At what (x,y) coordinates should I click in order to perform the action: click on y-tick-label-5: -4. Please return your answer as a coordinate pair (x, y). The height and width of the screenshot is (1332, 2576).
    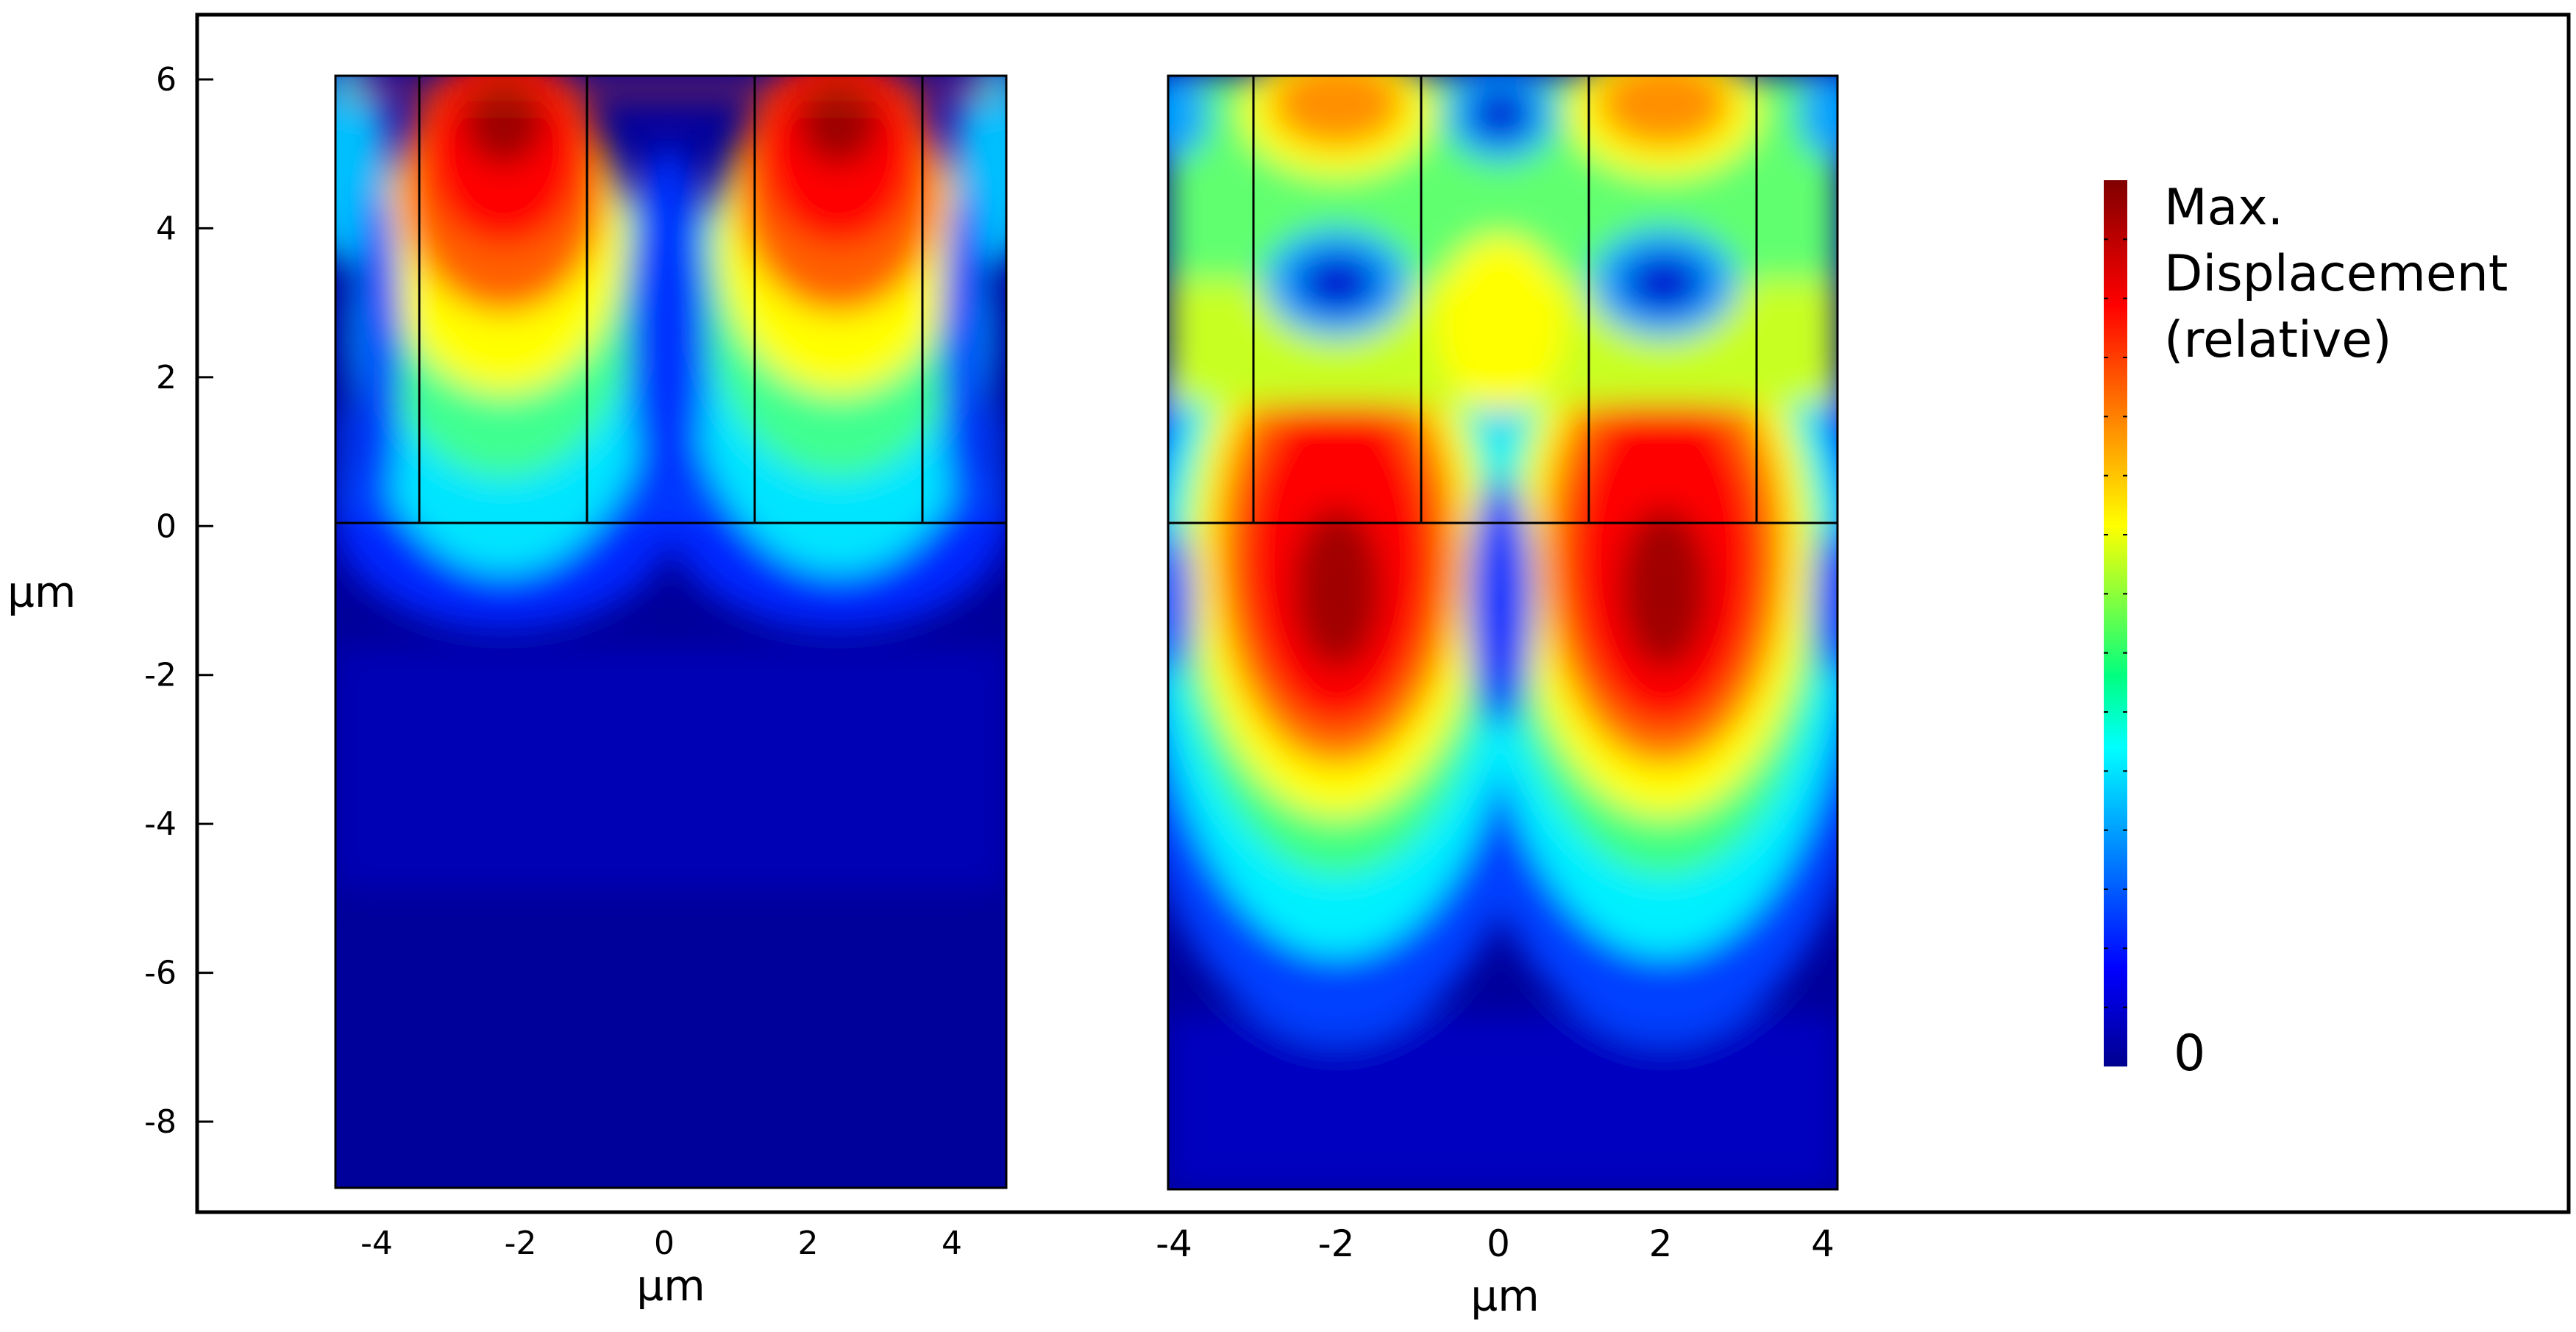
    Looking at the image, I should click on (160, 824).